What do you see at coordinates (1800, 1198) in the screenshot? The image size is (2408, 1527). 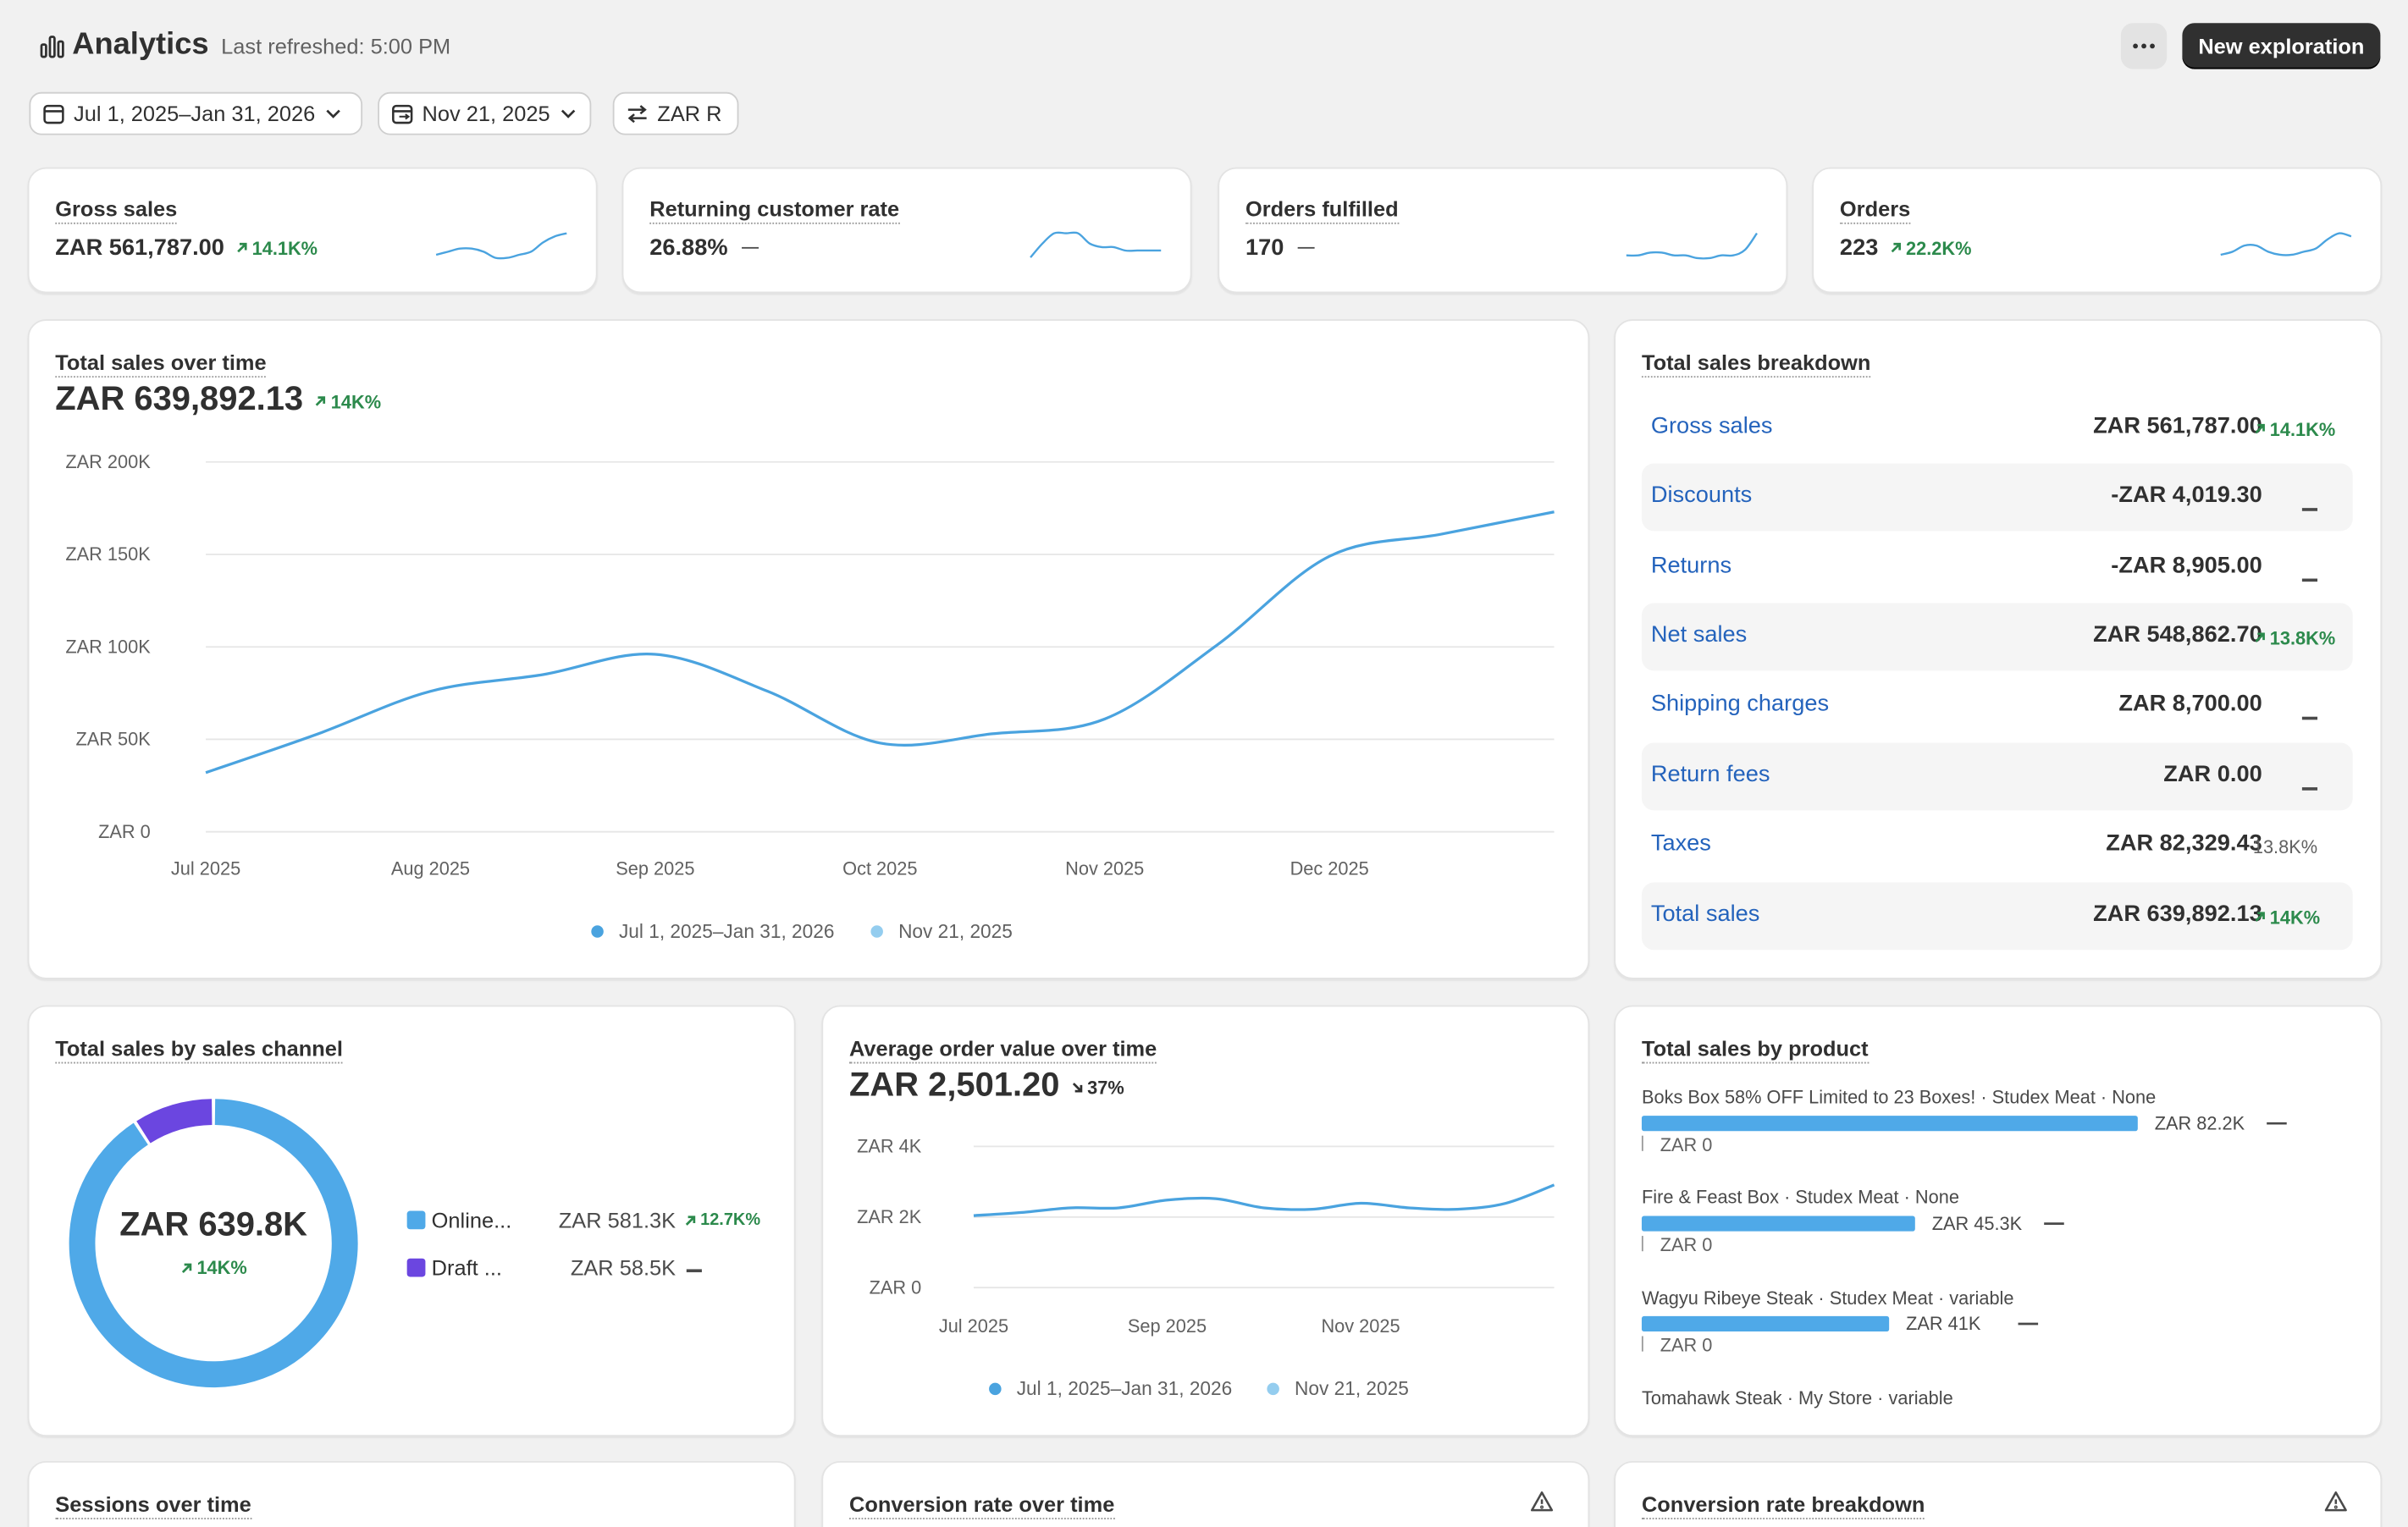 I see `product-name: Fire & Feast Box · Studex Meat · None` at bounding box center [1800, 1198].